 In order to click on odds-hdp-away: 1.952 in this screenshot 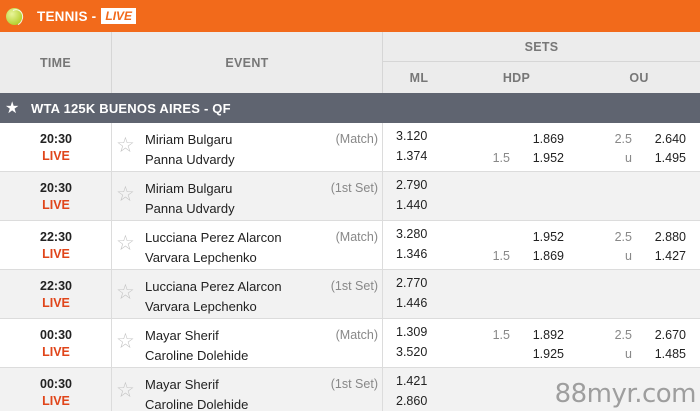, I will do `click(548, 158)`.